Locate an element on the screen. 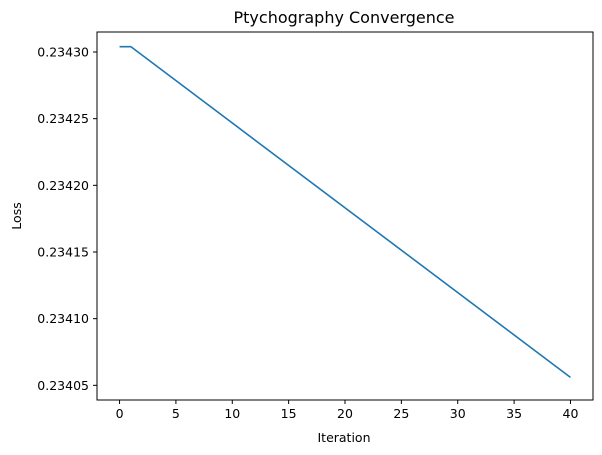  y-tick-label: 0.23410 is located at coordinates (63, 318).